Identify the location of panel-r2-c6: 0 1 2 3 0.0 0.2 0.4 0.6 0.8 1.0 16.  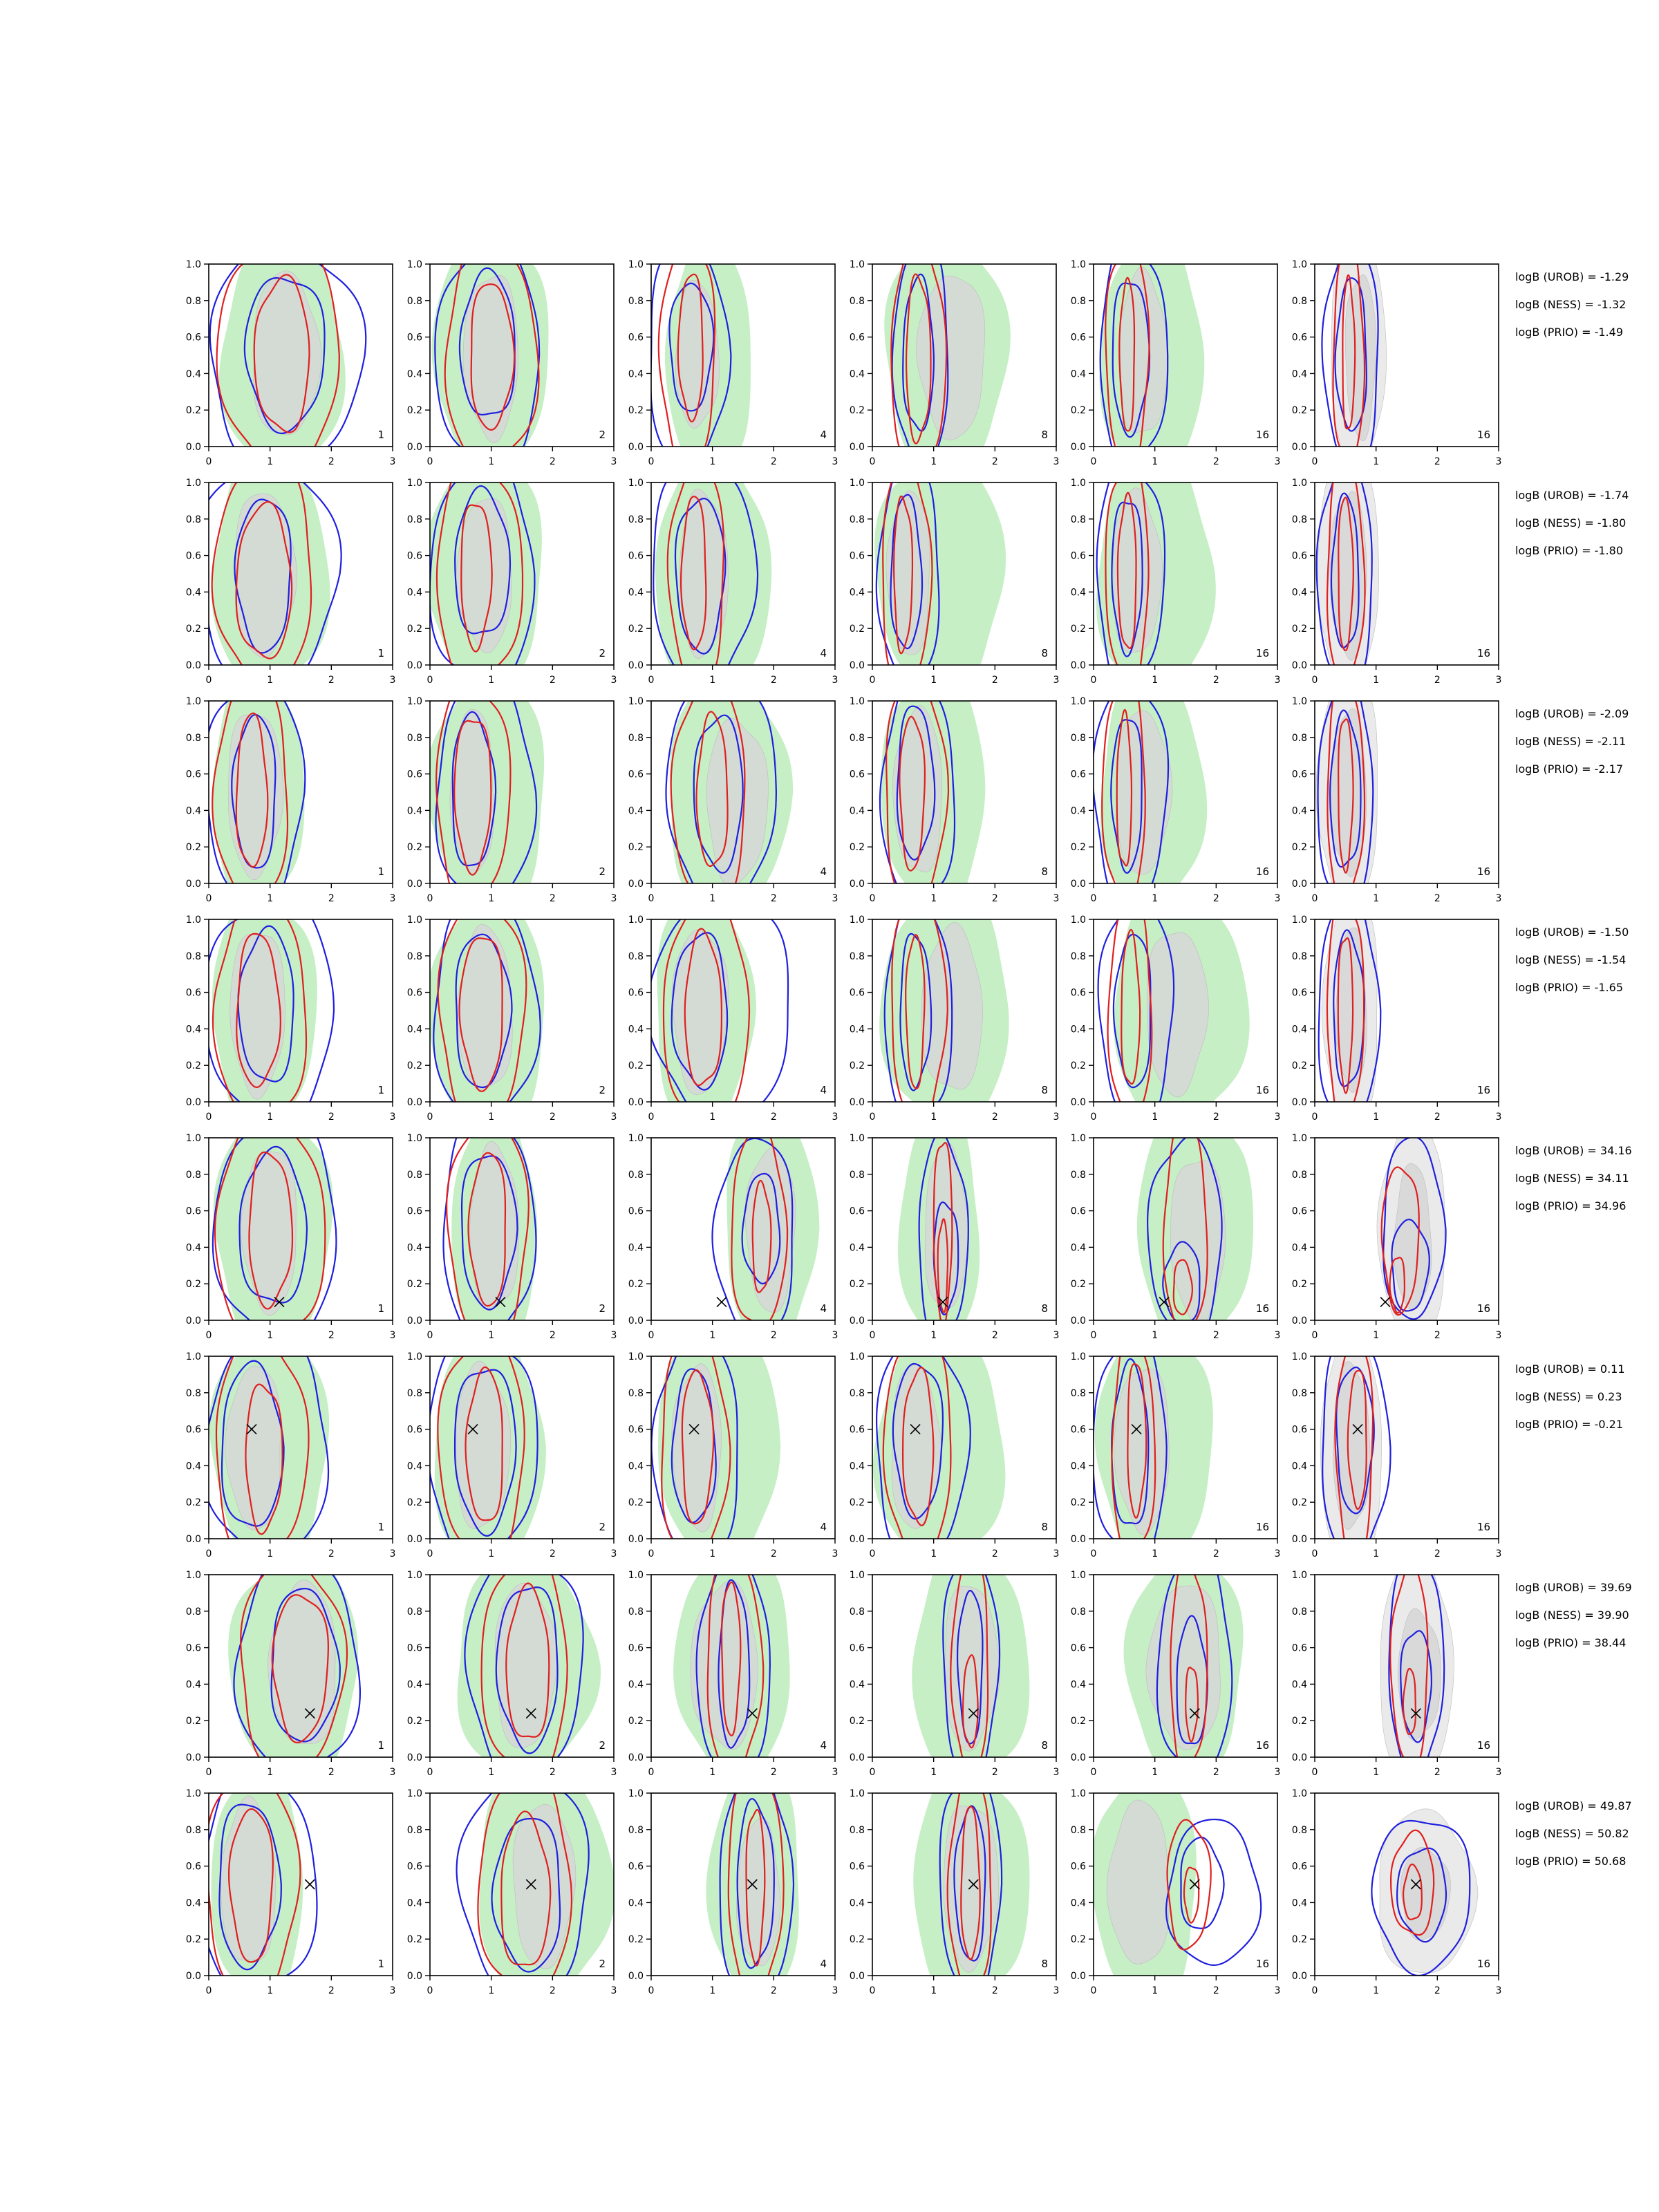
(1397, 582).